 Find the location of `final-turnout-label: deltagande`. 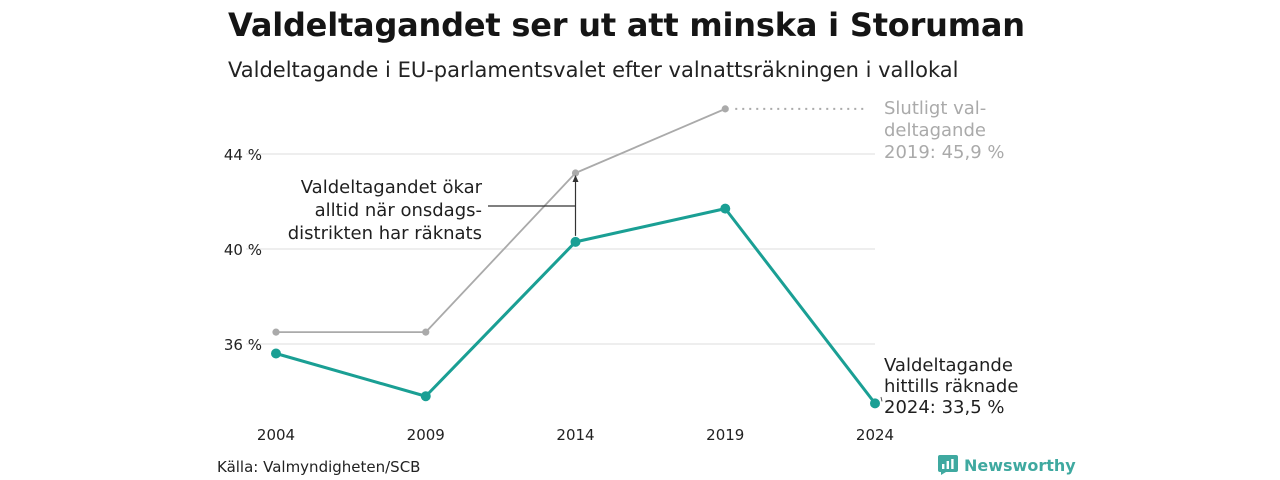

final-turnout-label: deltagande is located at coordinates (935, 130).